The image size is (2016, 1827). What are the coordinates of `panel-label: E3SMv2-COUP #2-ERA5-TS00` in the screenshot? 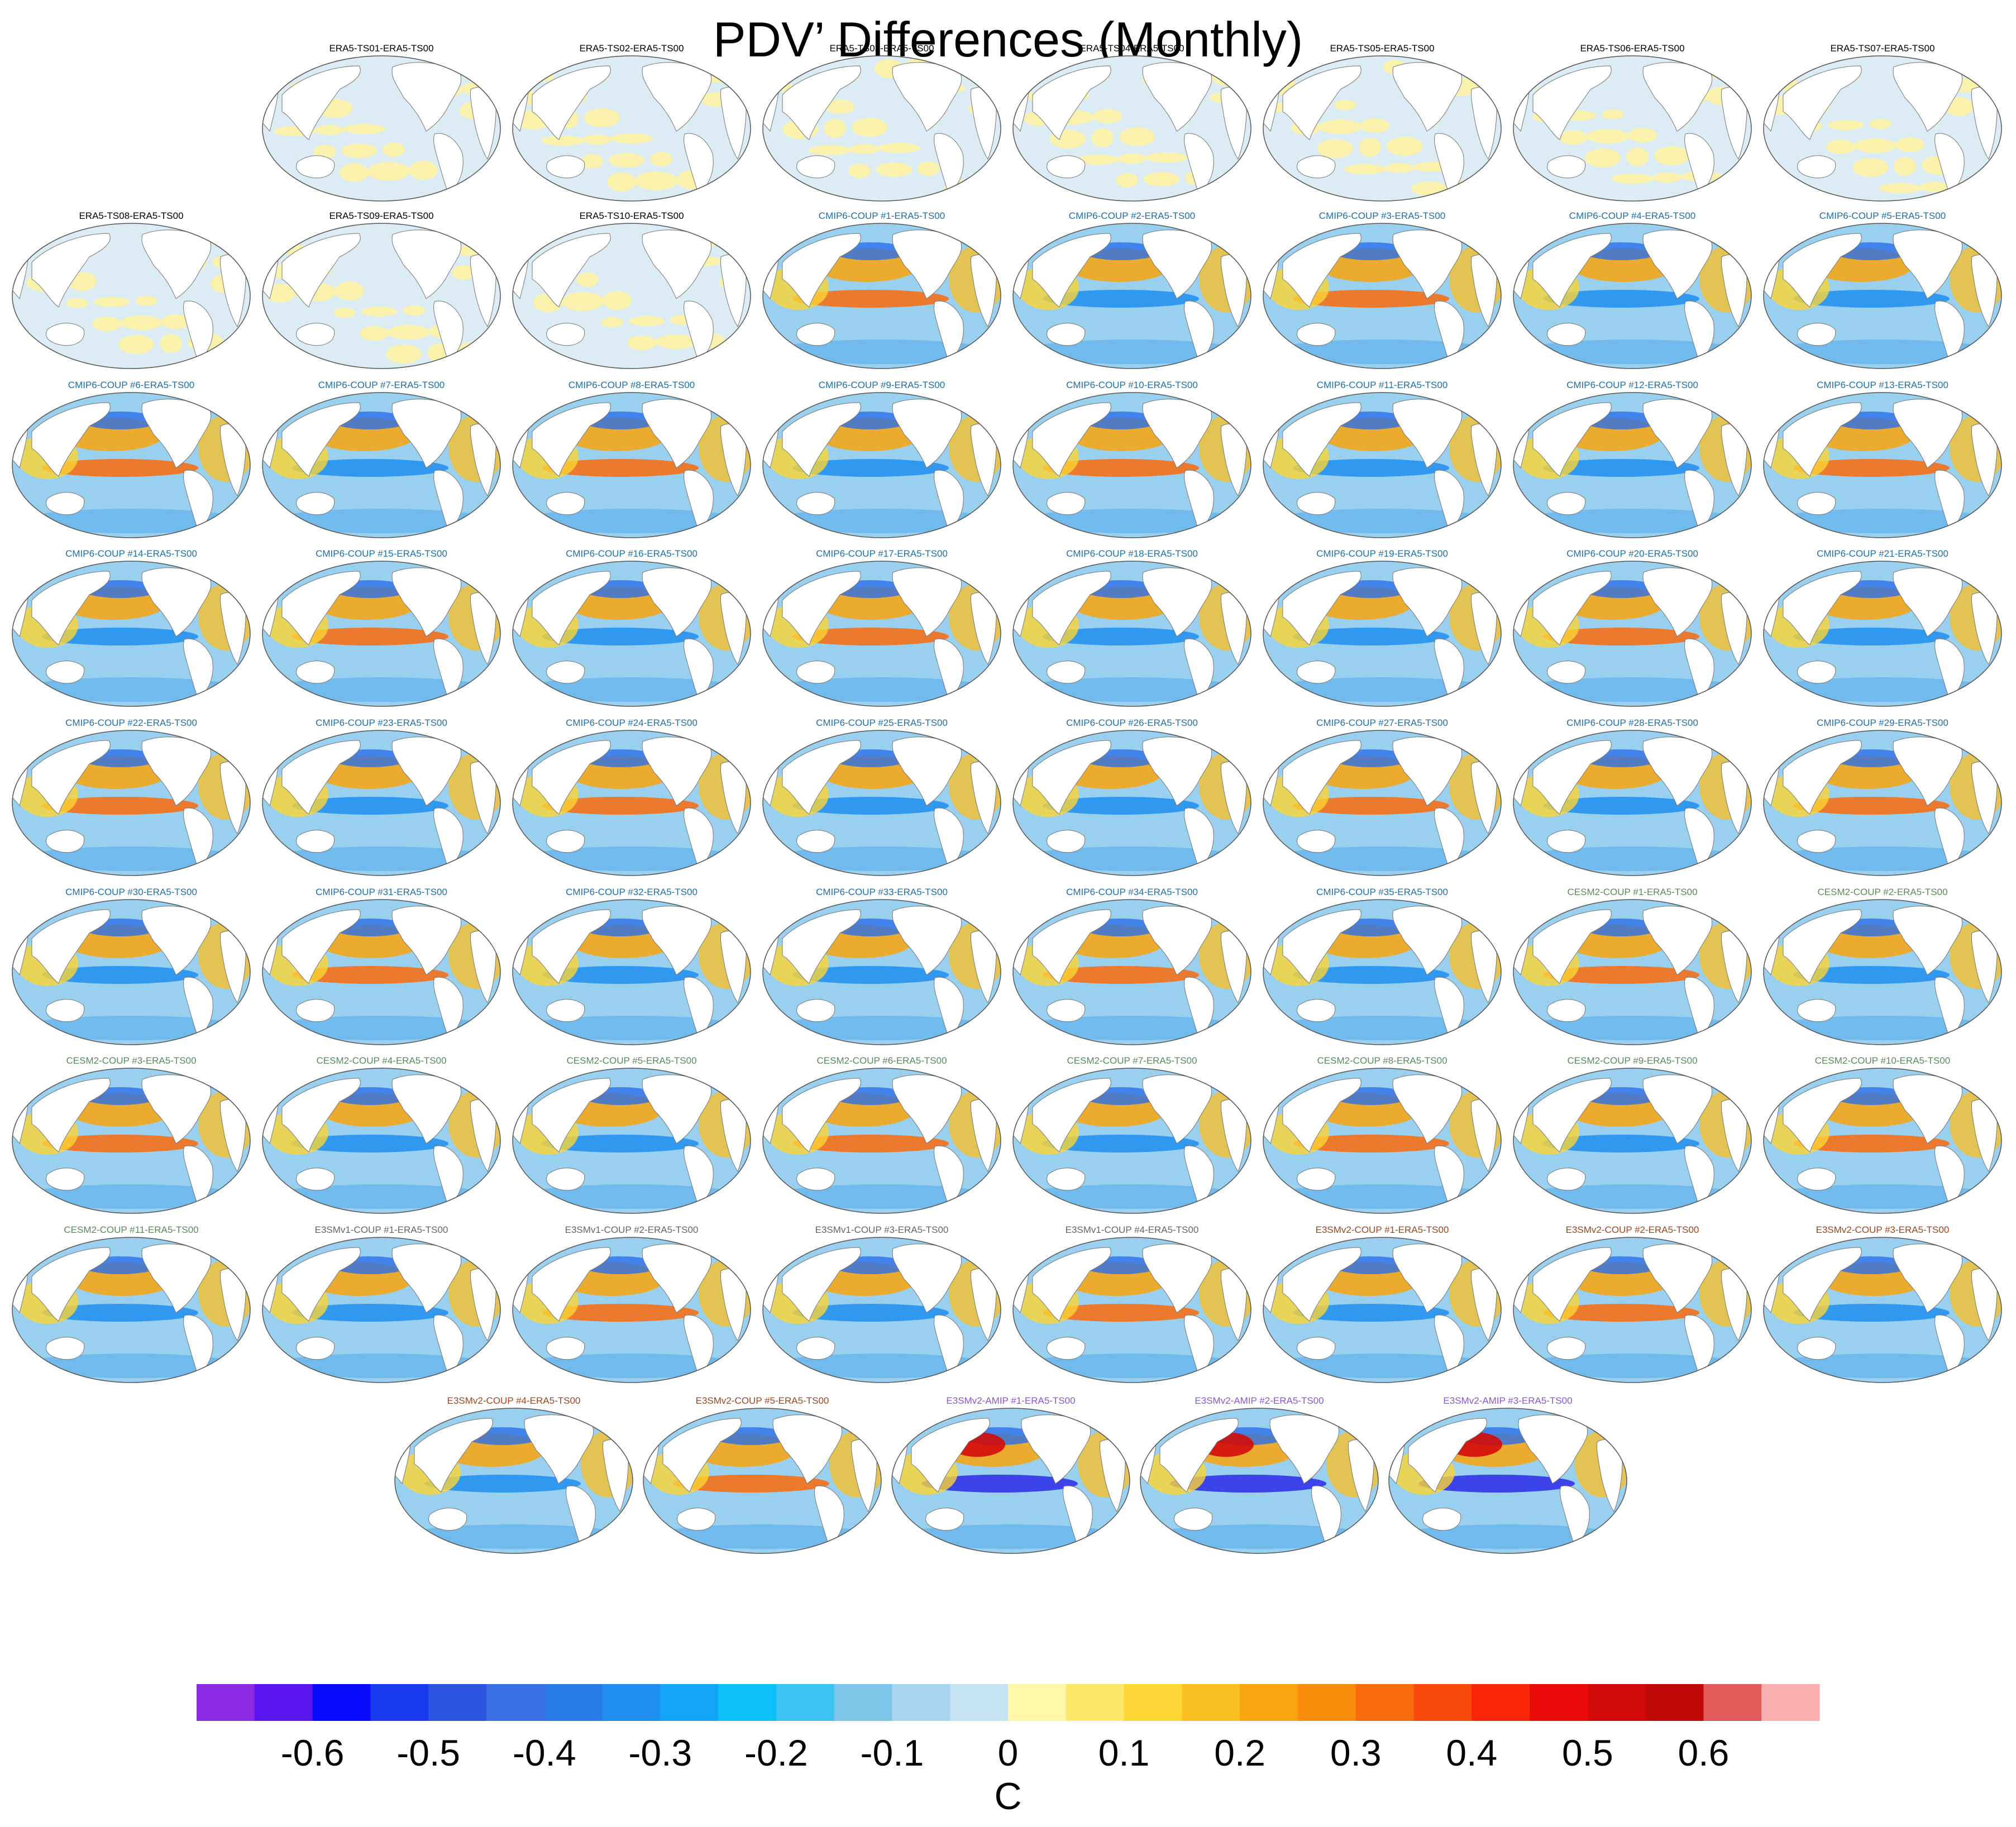 It's located at (1633, 1230).